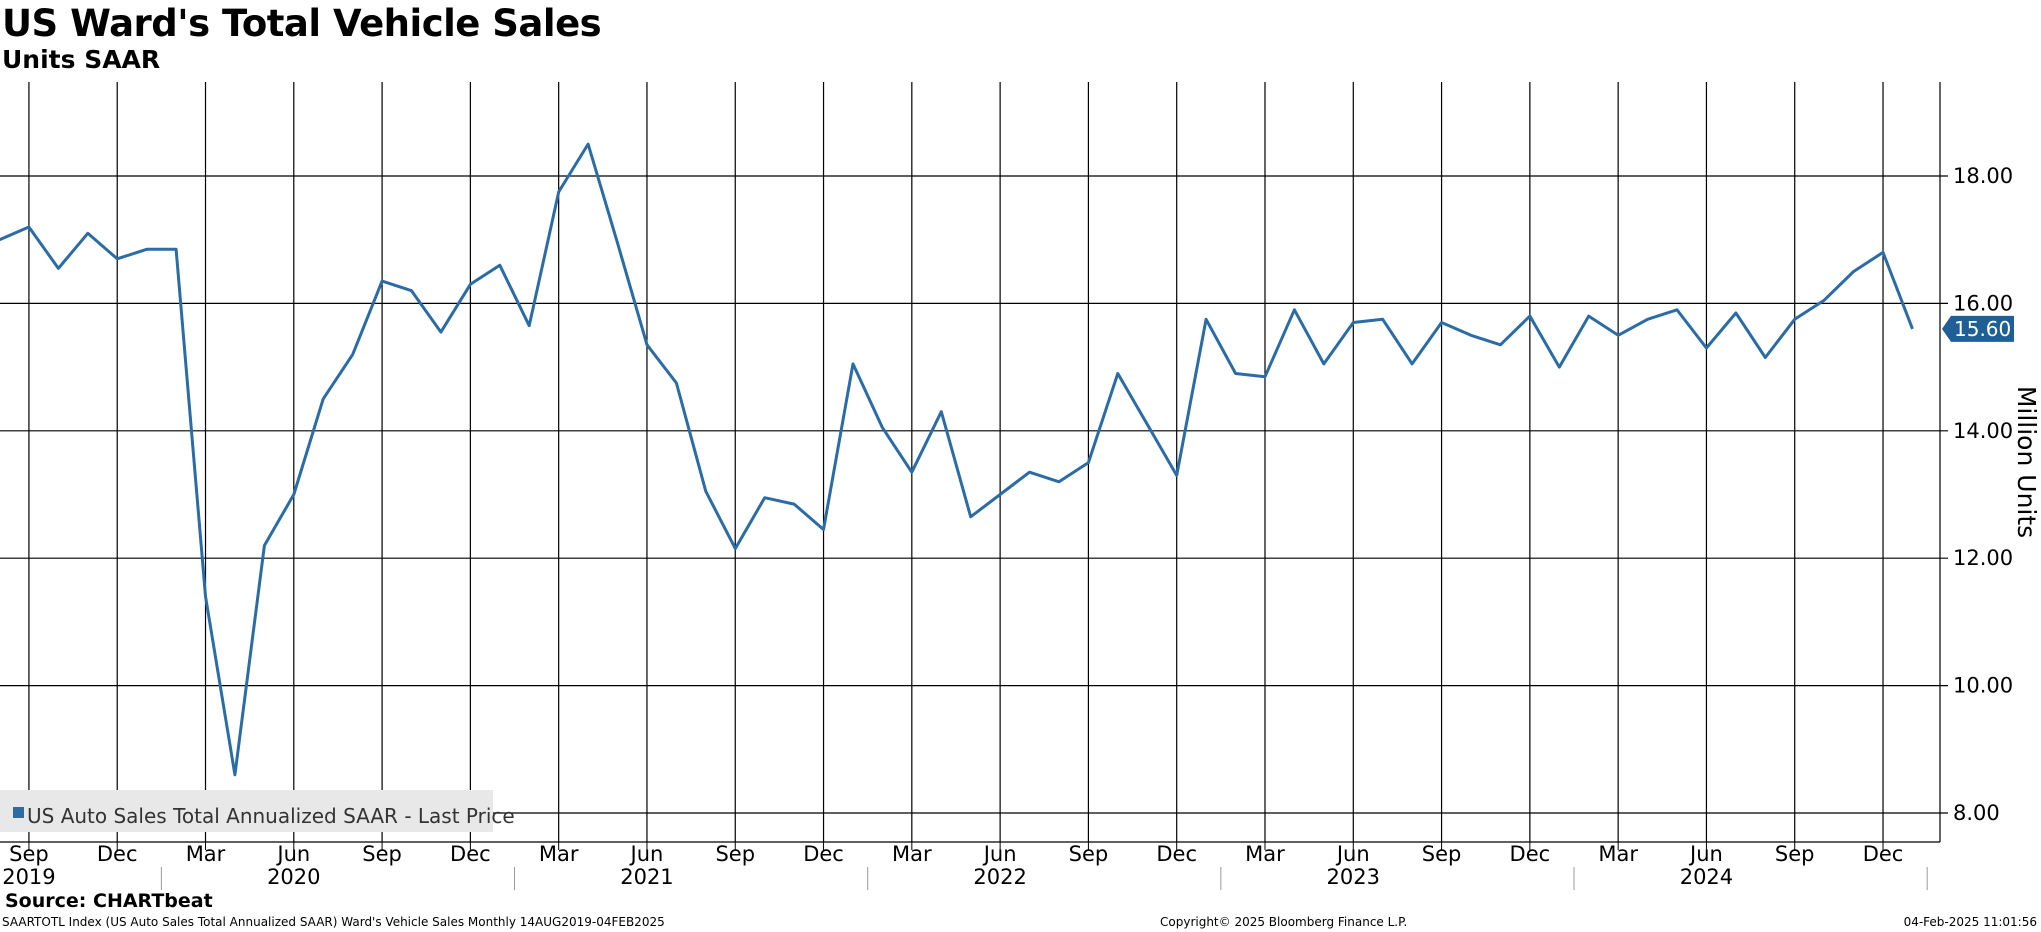  I want to click on source-note: Source: CHARTbeat, so click(109, 901).